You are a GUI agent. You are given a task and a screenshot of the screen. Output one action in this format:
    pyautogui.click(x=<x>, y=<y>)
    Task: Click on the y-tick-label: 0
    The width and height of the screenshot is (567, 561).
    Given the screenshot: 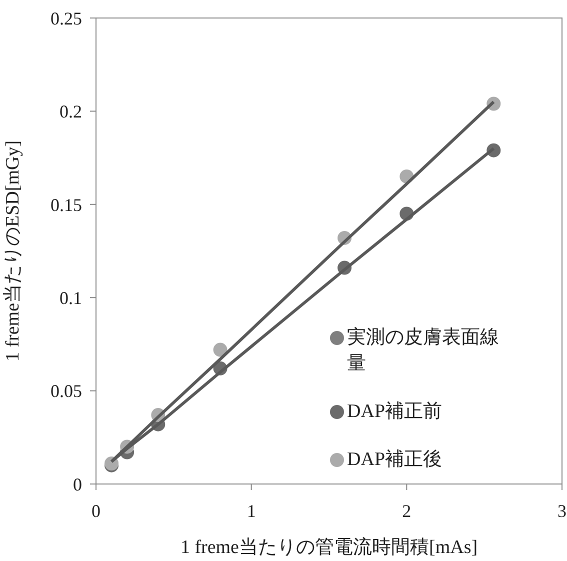 What is the action you would take?
    pyautogui.click(x=77, y=484)
    